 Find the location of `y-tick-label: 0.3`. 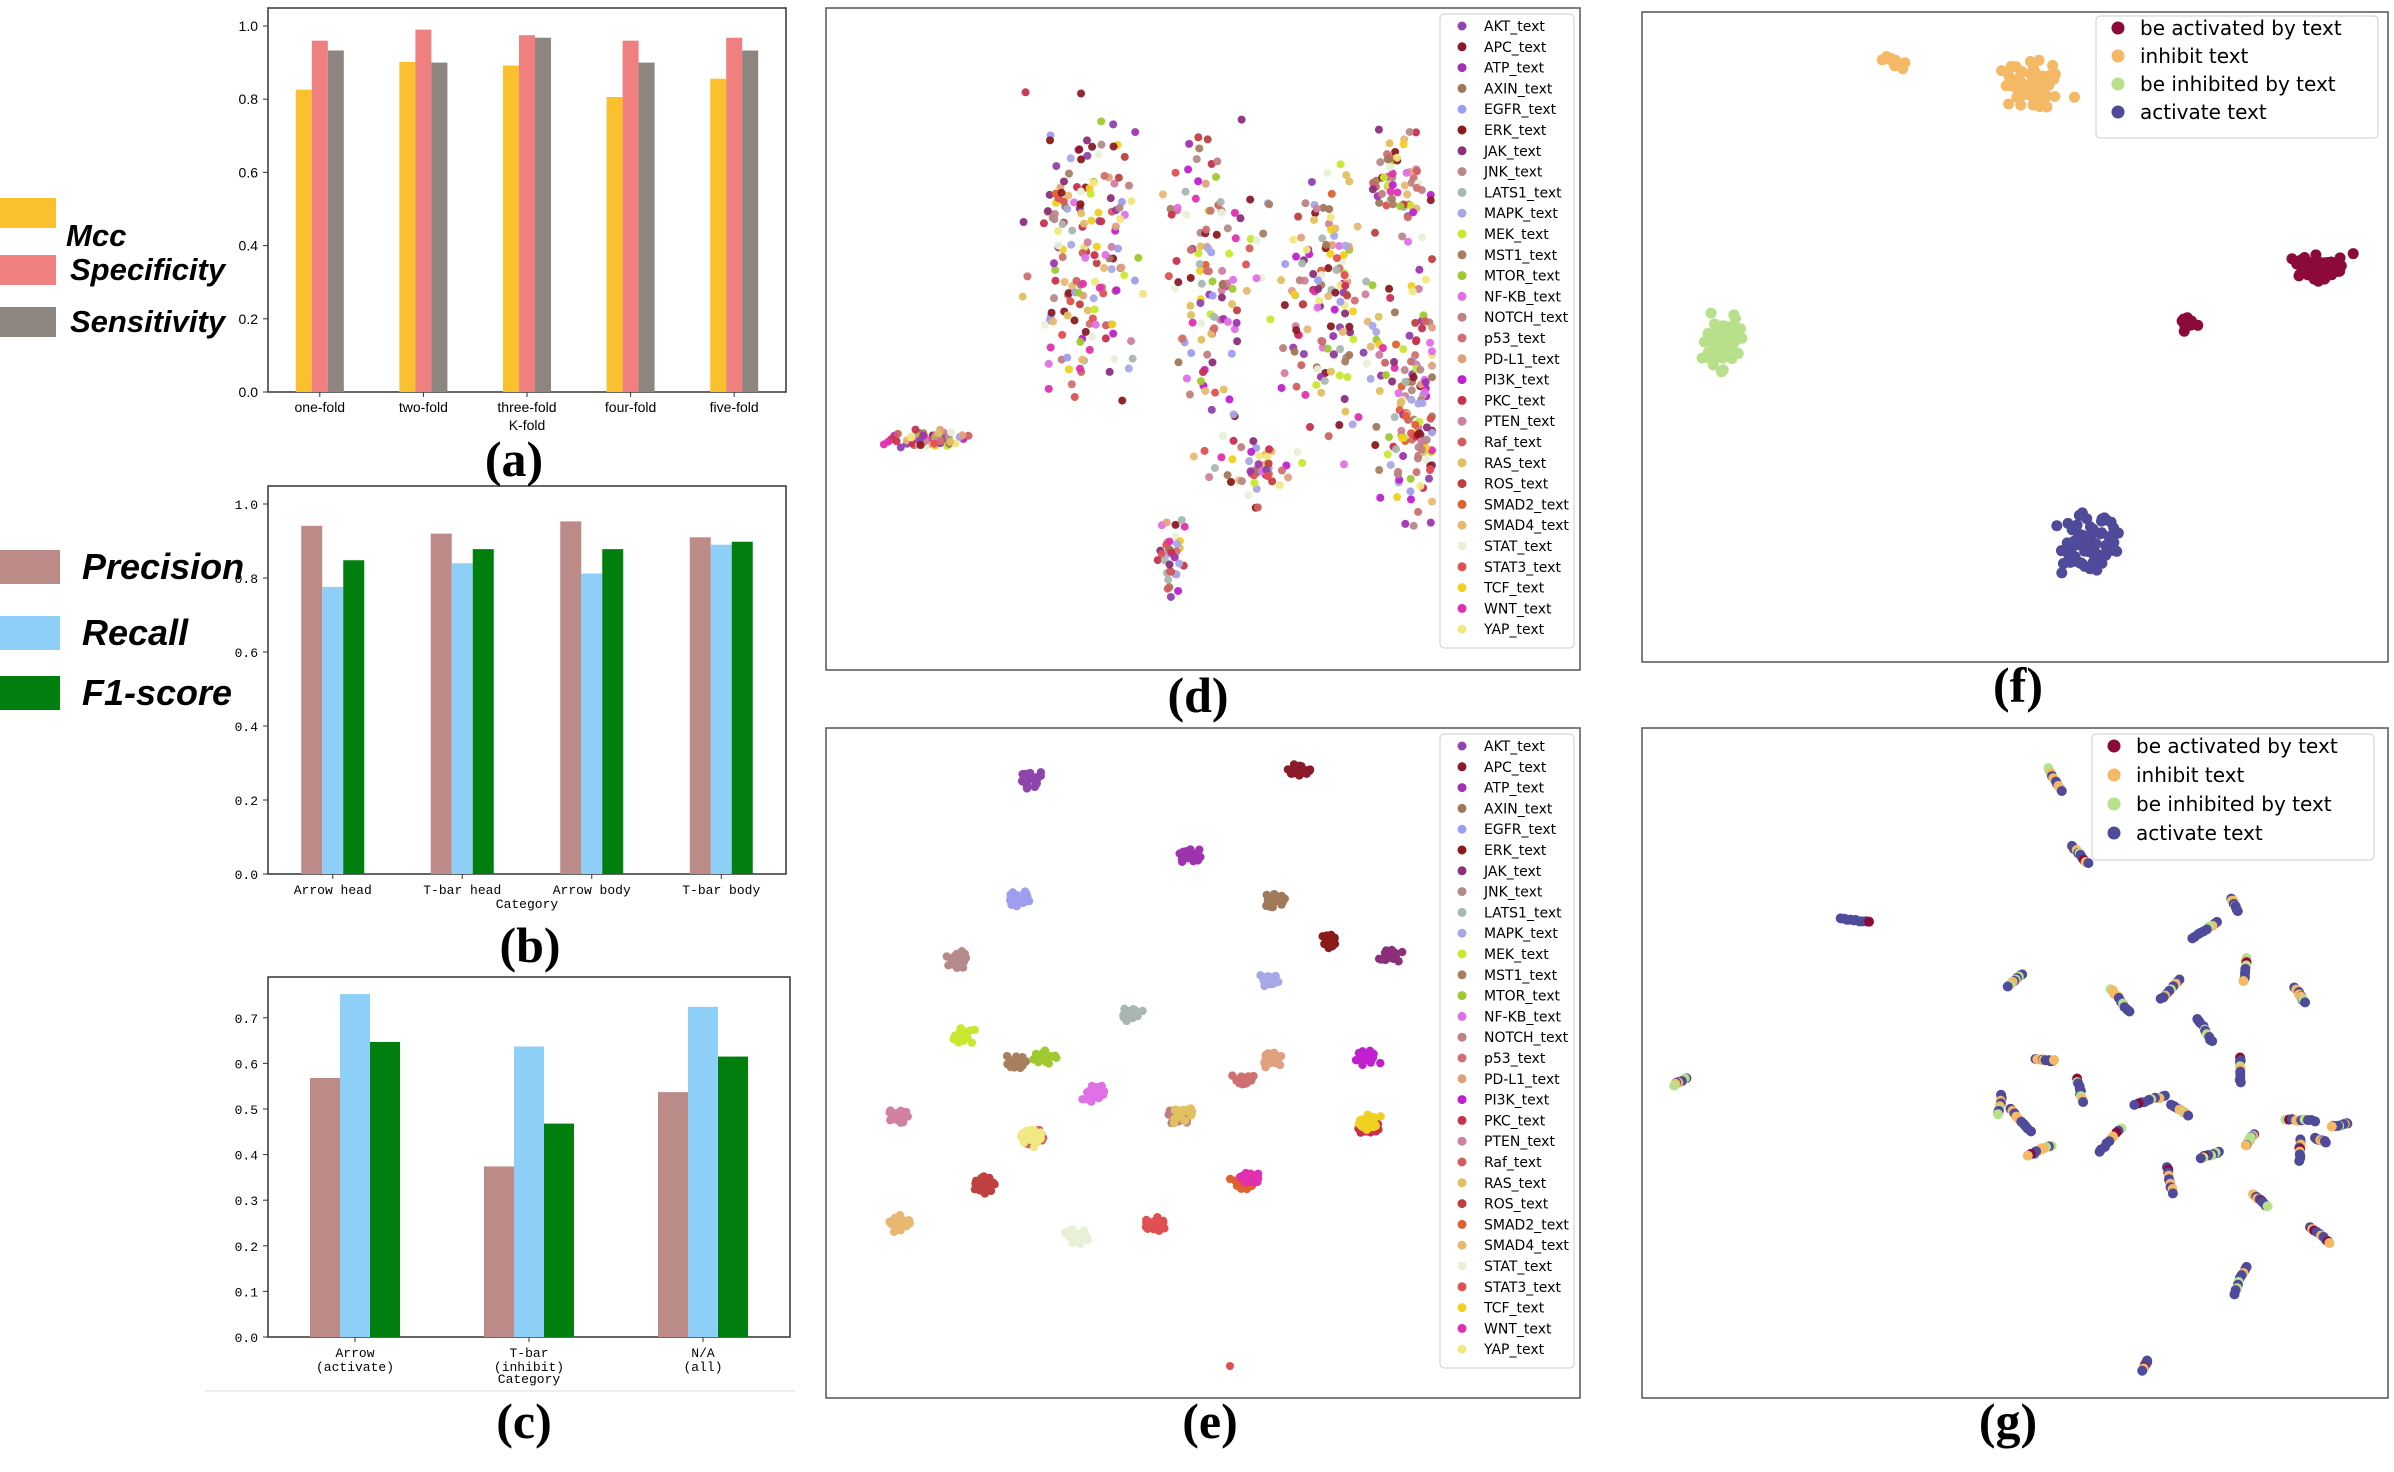

y-tick-label: 0.3 is located at coordinates (246, 1201).